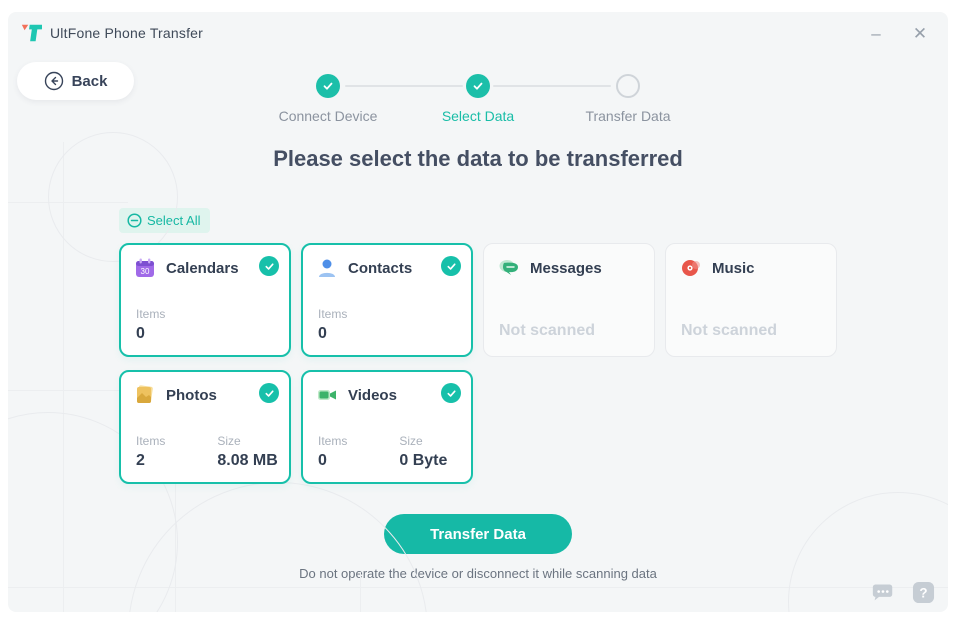  I want to click on select-all-toggle: Select All, so click(165, 220).